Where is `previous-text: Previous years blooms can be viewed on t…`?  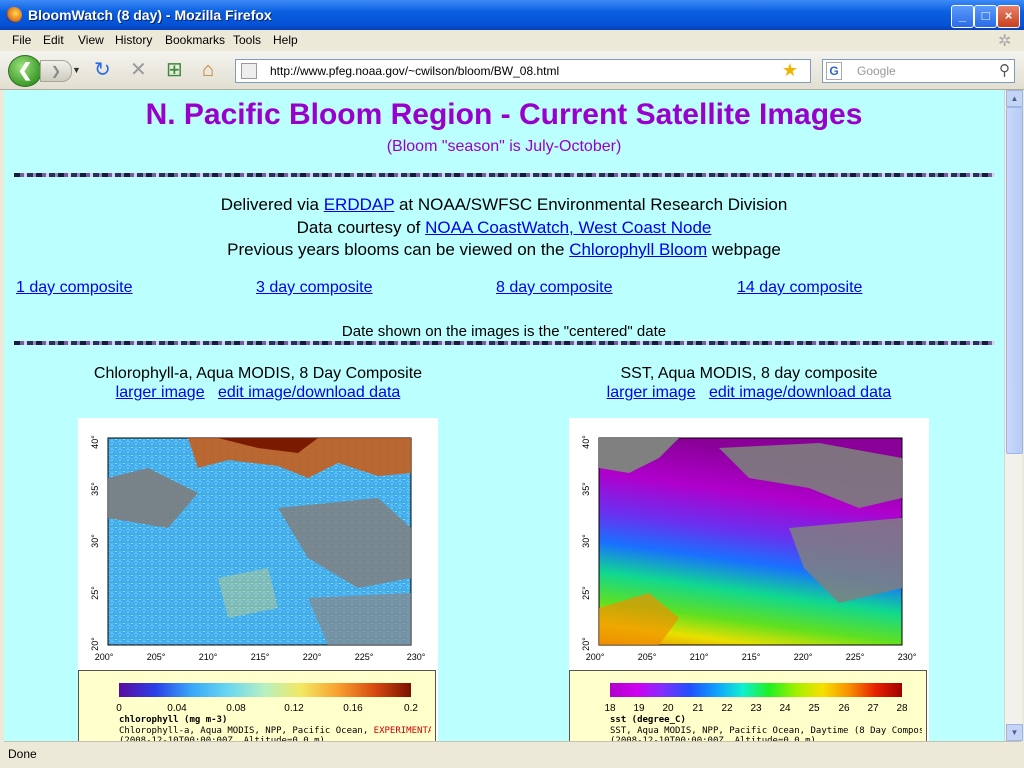 previous-text: Previous years blooms can be viewed on t… is located at coordinates (398, 249).